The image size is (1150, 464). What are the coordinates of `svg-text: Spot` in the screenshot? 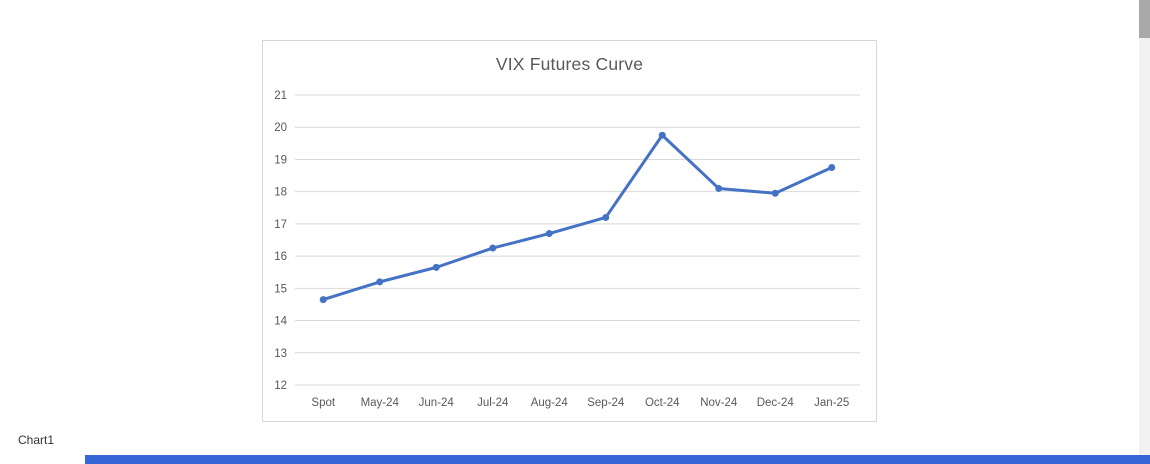 It's located at (323, 403).